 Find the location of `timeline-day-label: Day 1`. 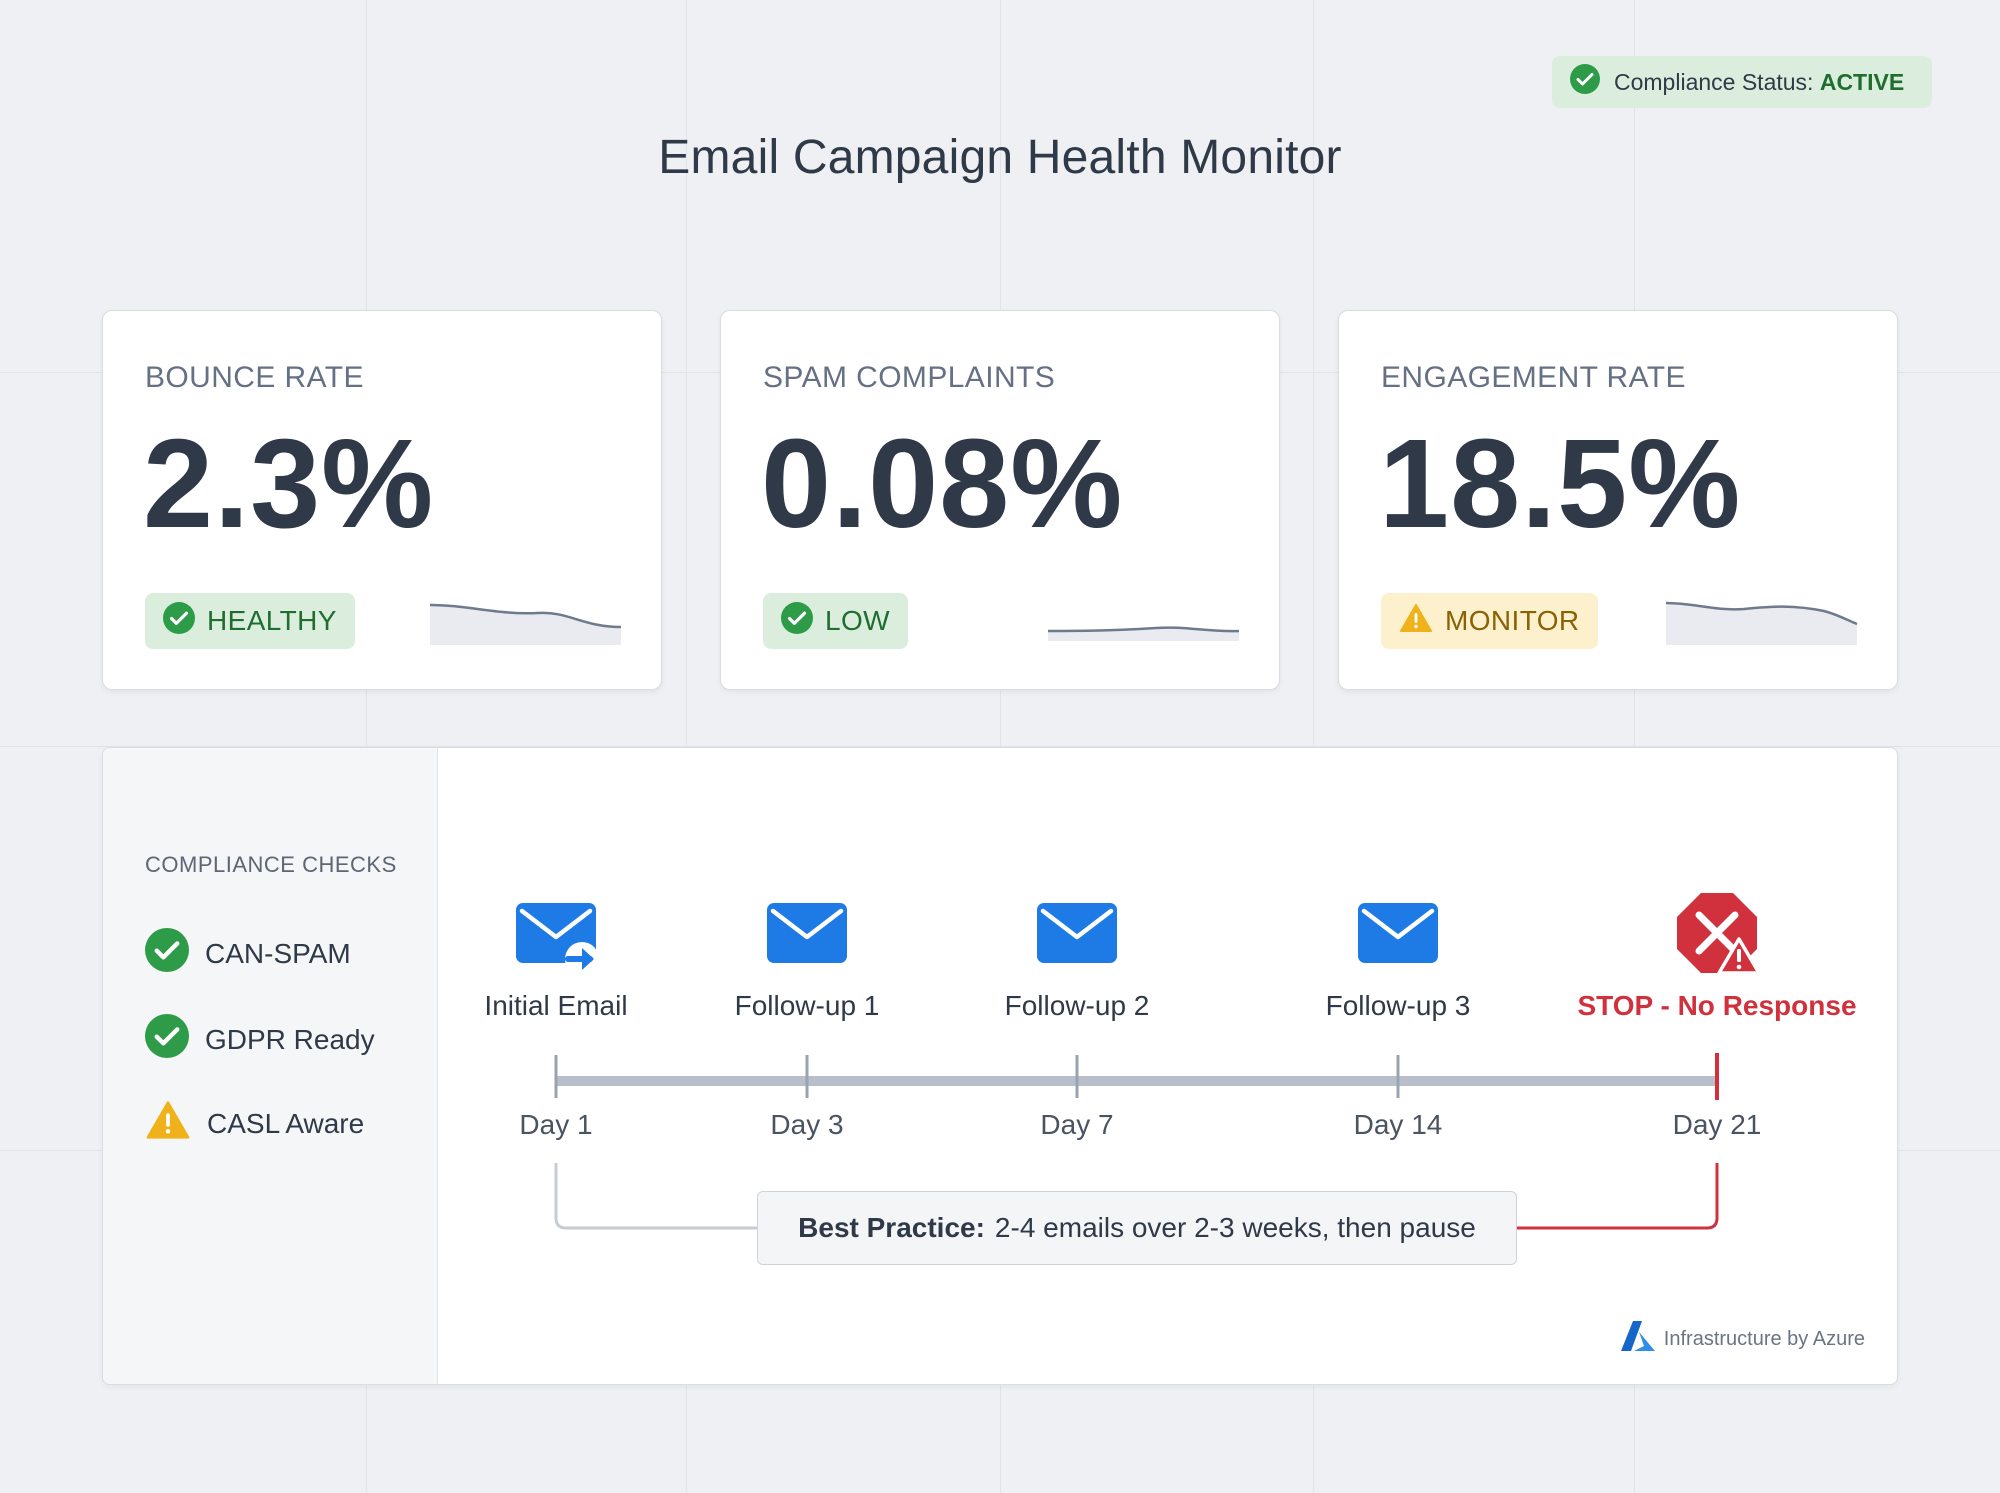

timeline-day-label: Day 1 is located at coordinates (556, 1124).